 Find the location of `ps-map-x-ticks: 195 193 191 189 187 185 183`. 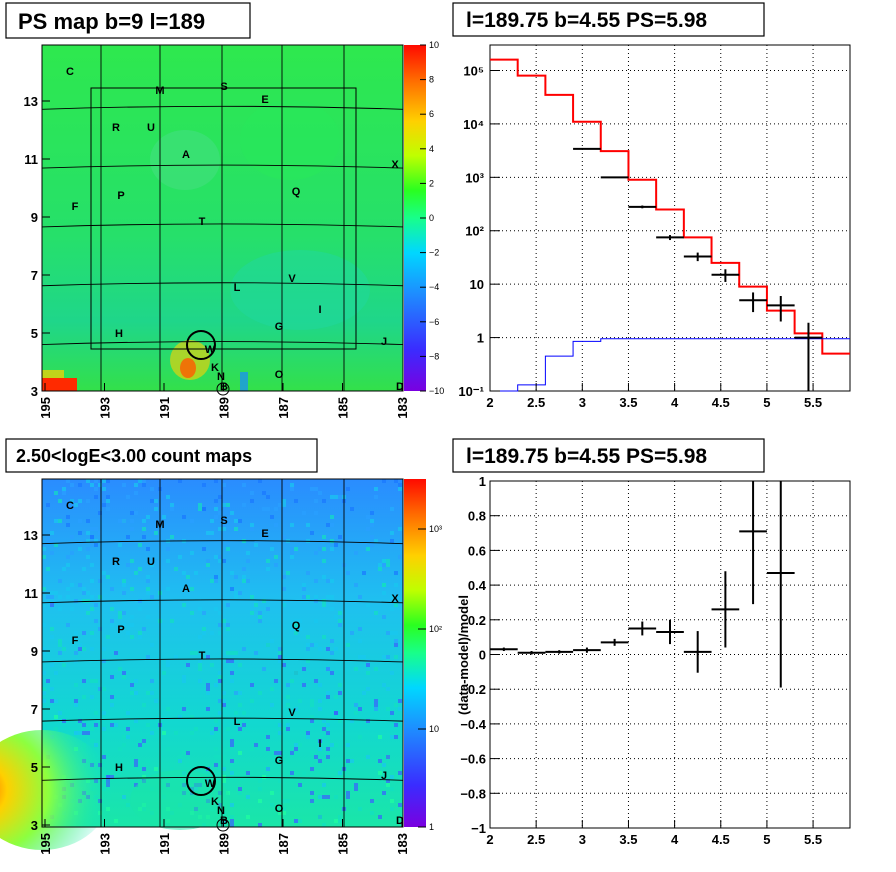

ps-map-x-ticks: 195 193 191 189 187 185 183 is located at coordinates (224, 401).